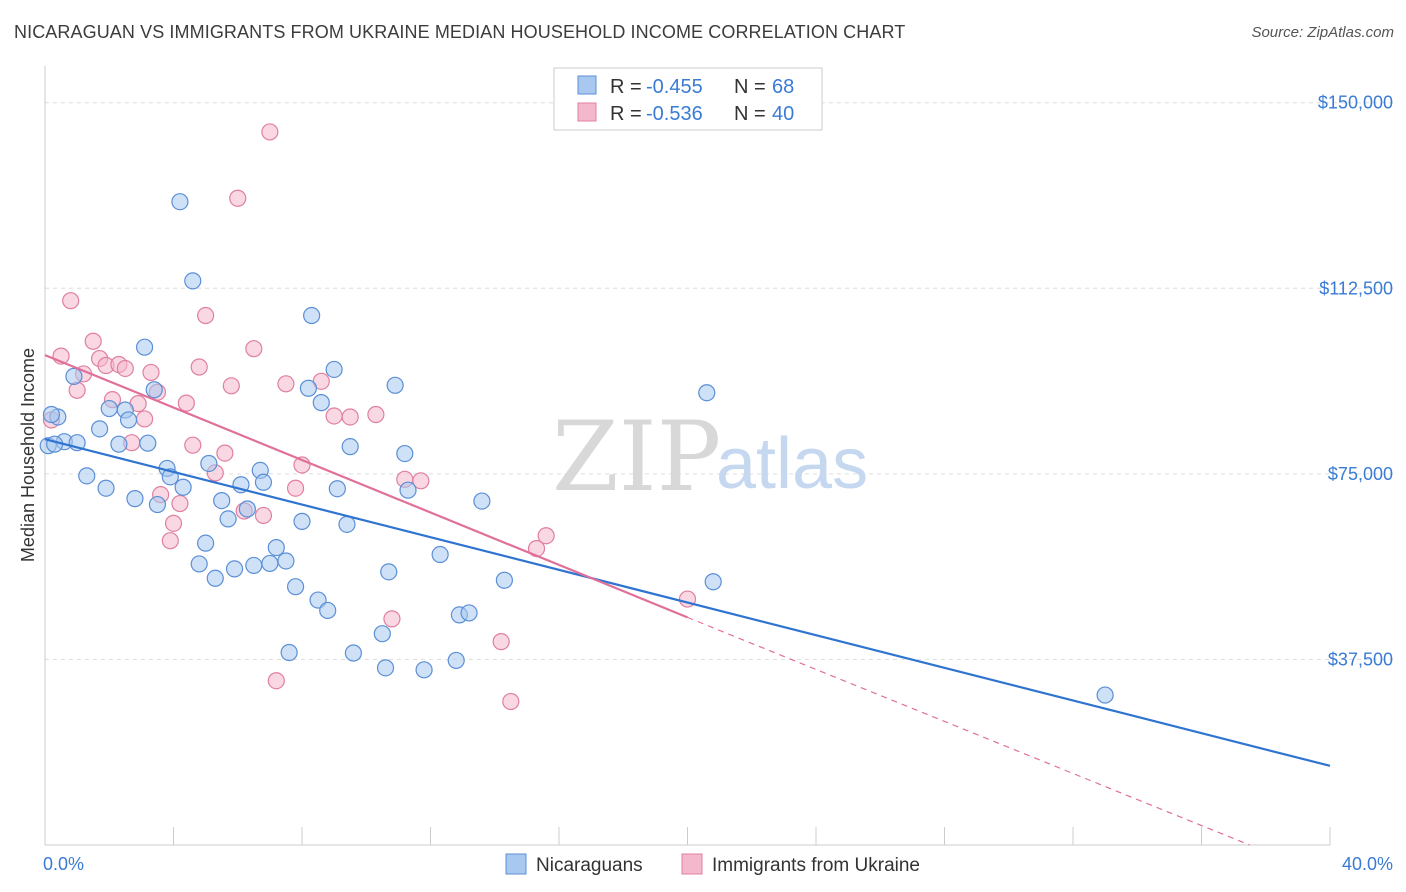  I want to click on x-tick-label: 40.0%, so click(1367, 864).